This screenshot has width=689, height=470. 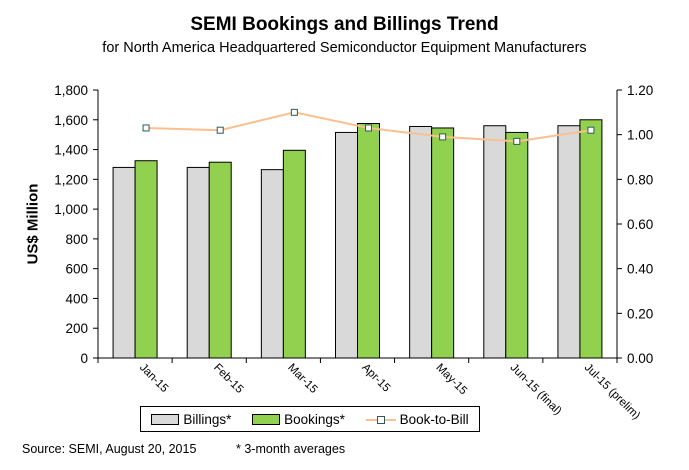 I want to click on y-tick-label: 1,000, so click(x=71, y=209).